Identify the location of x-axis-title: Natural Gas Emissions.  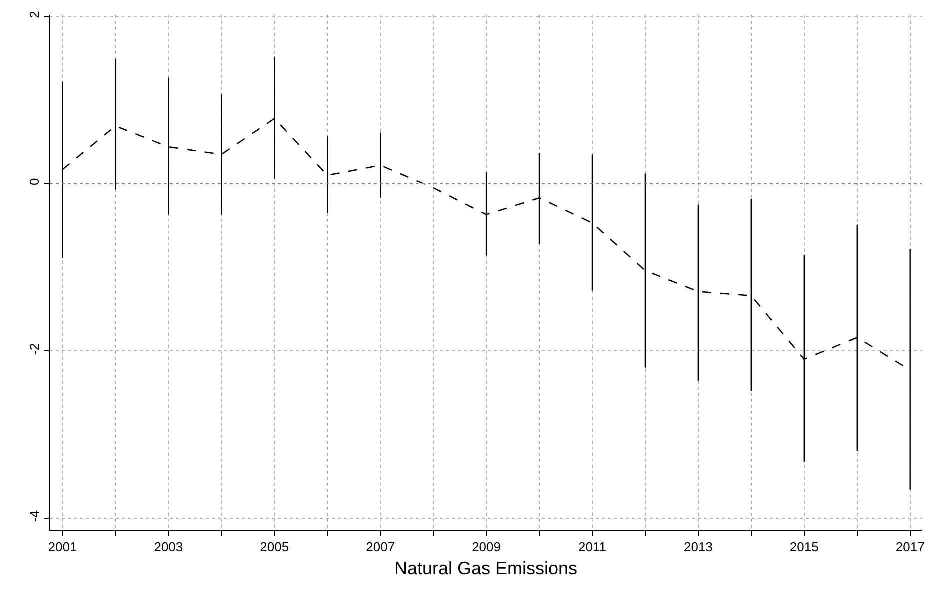
(486, 568).